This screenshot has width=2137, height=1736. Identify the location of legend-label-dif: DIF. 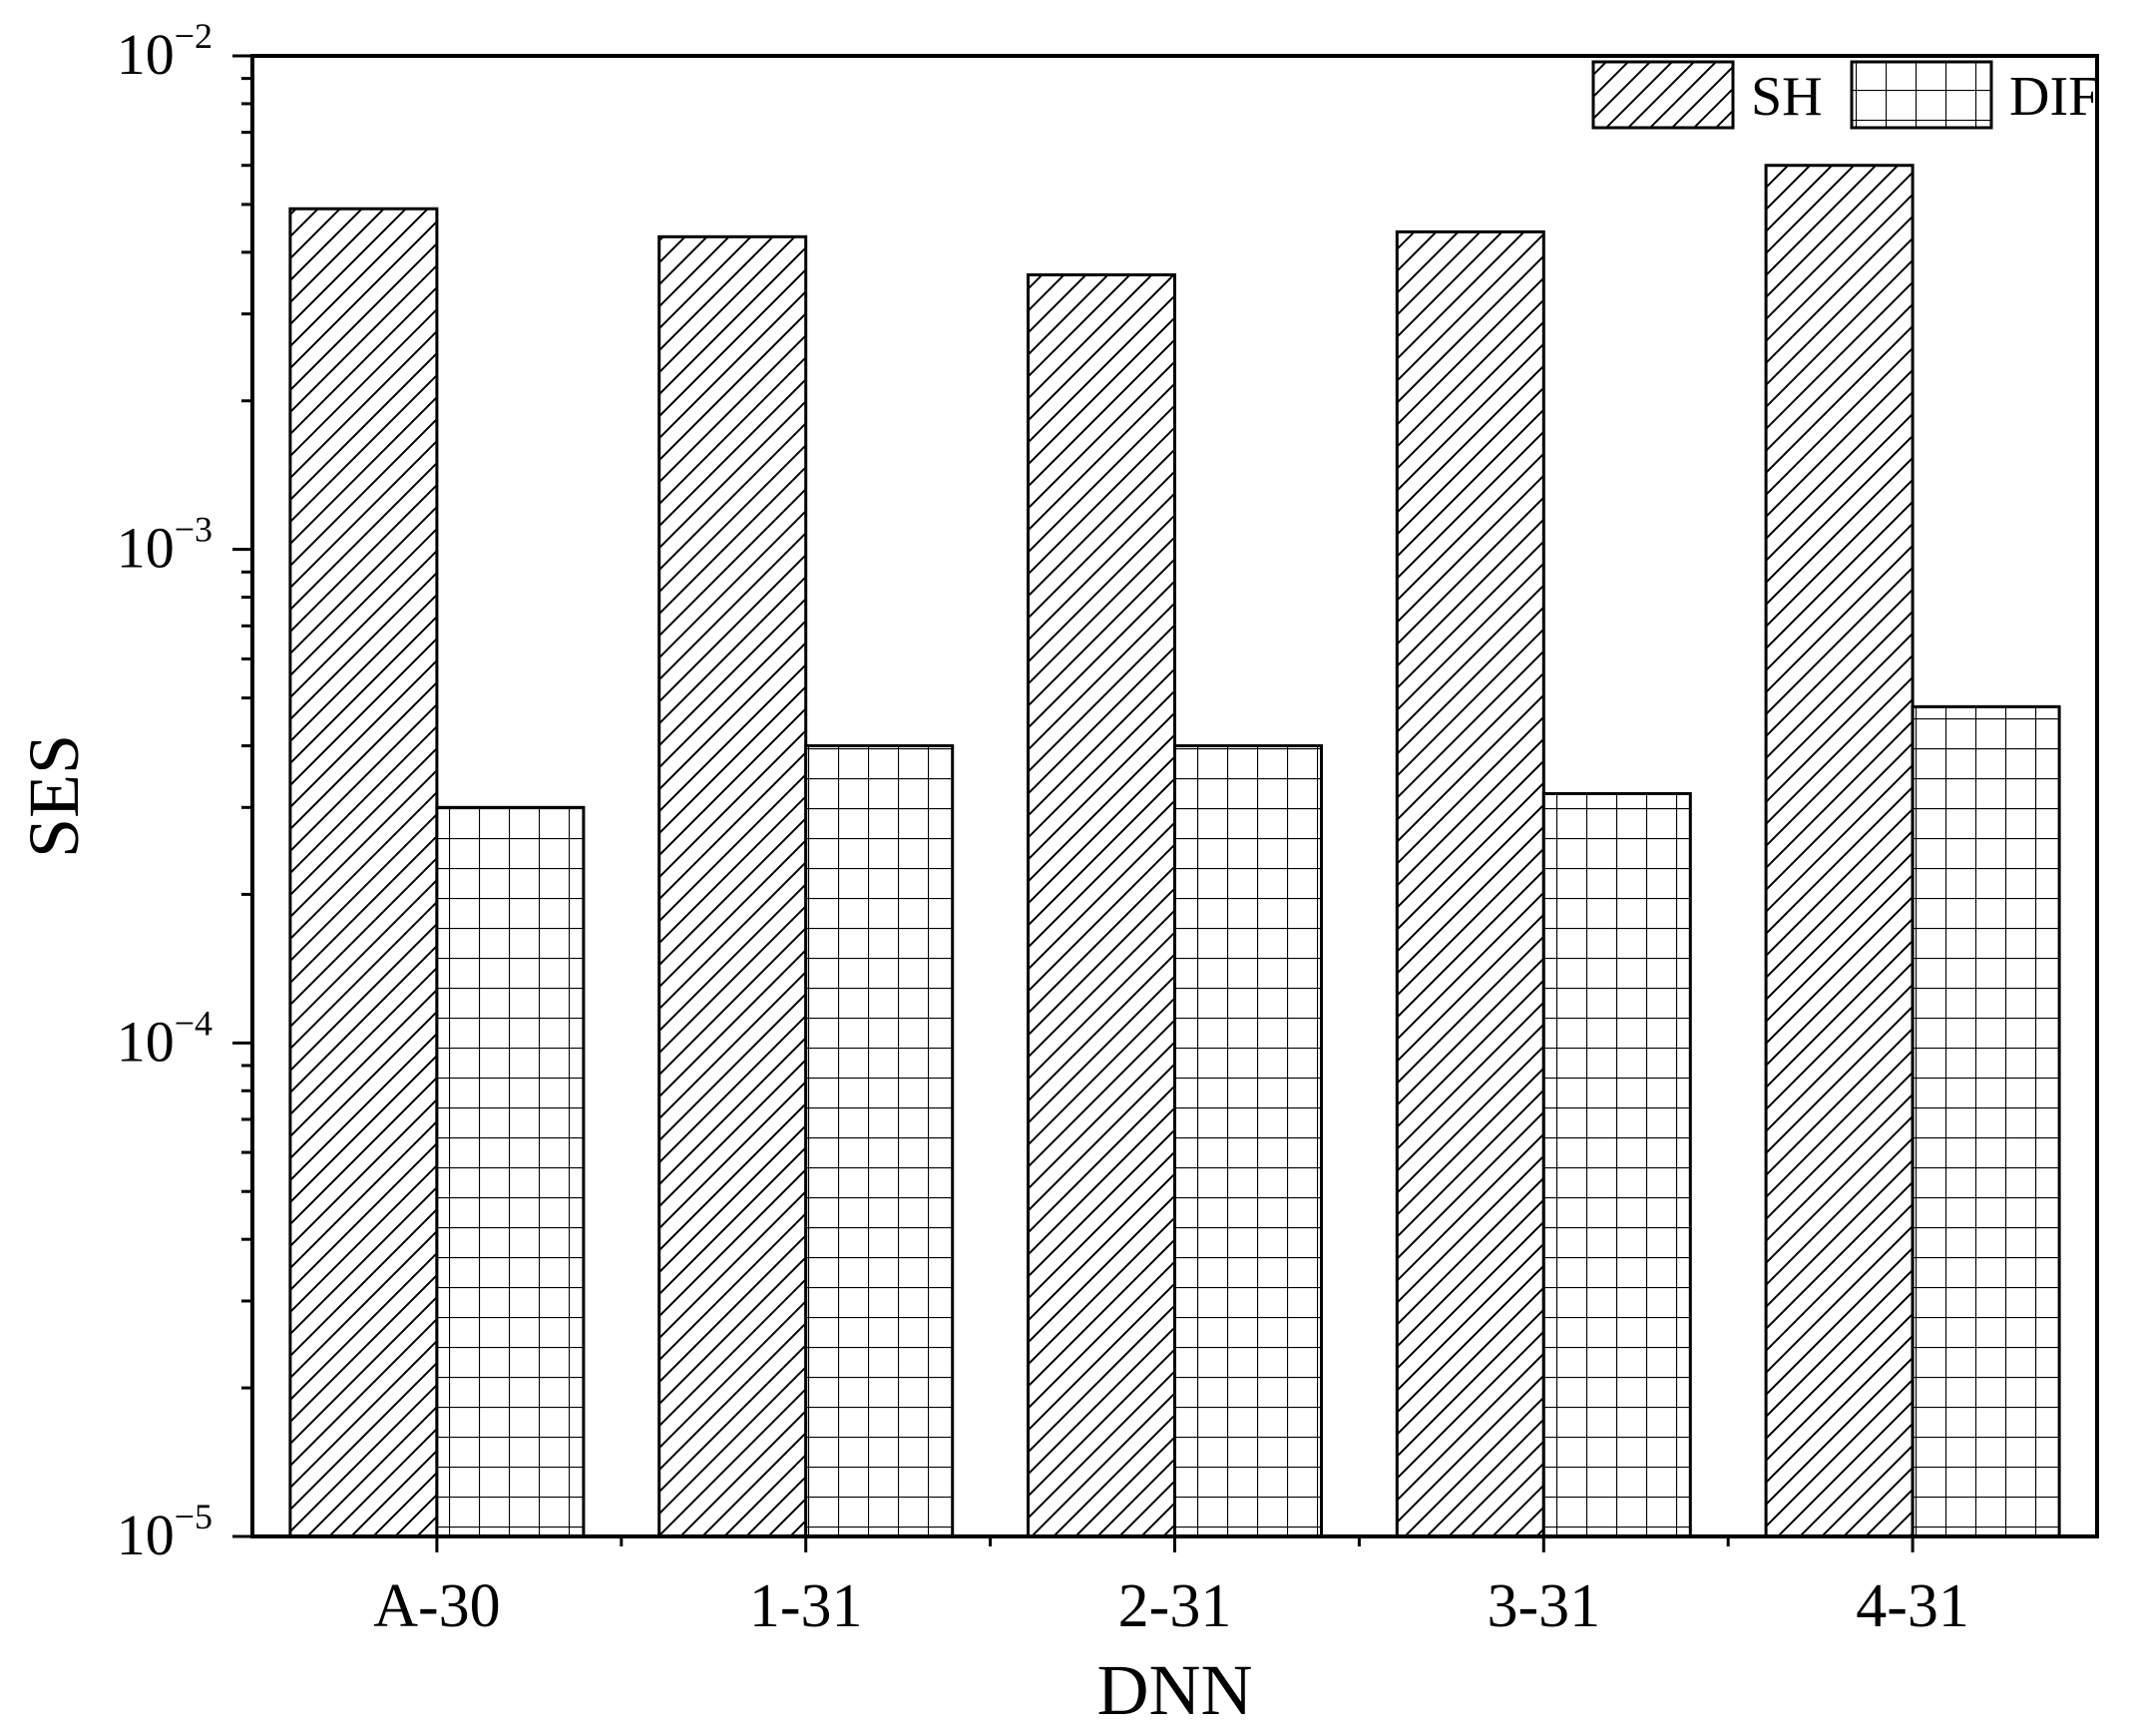
(2054, 97).